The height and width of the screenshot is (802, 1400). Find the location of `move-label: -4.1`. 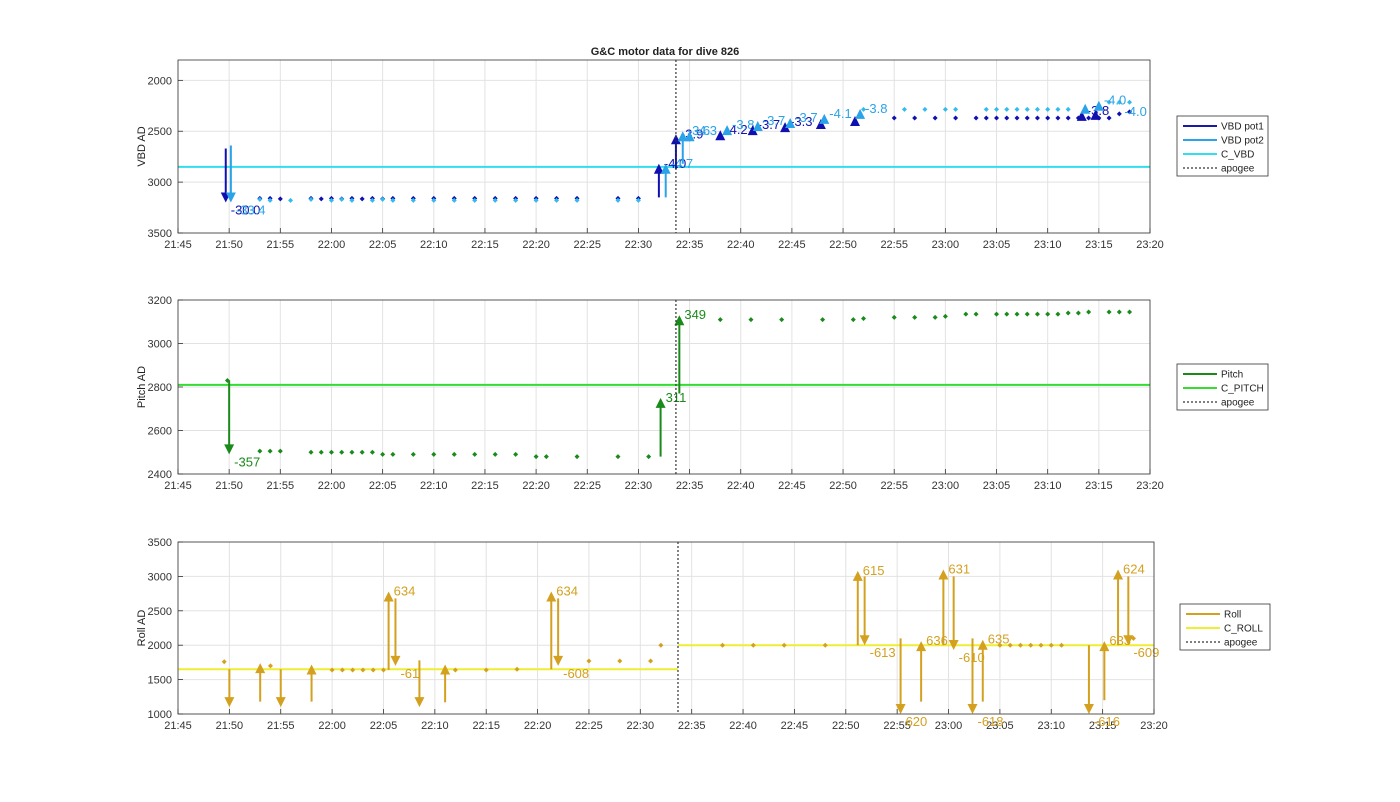

move-label: -4.1 is located at coordinates (840, 113).